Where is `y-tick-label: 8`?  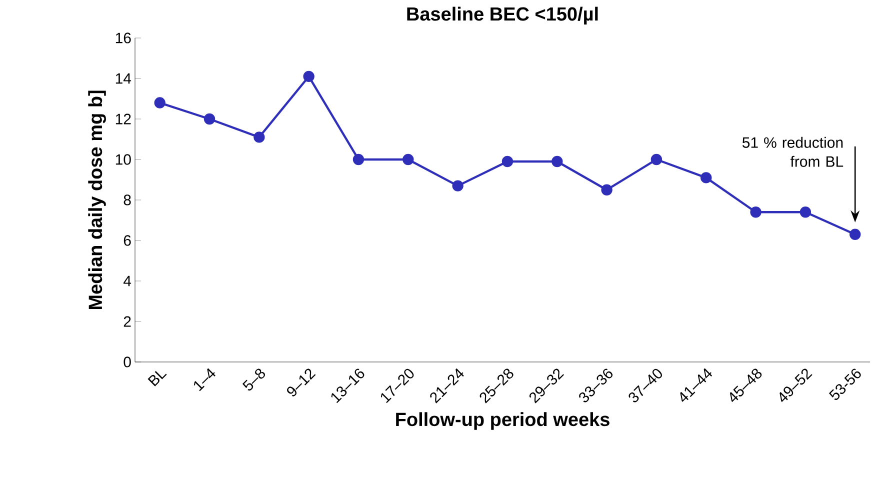 y-tick-label: 8 is located at coordinates (127, 200).